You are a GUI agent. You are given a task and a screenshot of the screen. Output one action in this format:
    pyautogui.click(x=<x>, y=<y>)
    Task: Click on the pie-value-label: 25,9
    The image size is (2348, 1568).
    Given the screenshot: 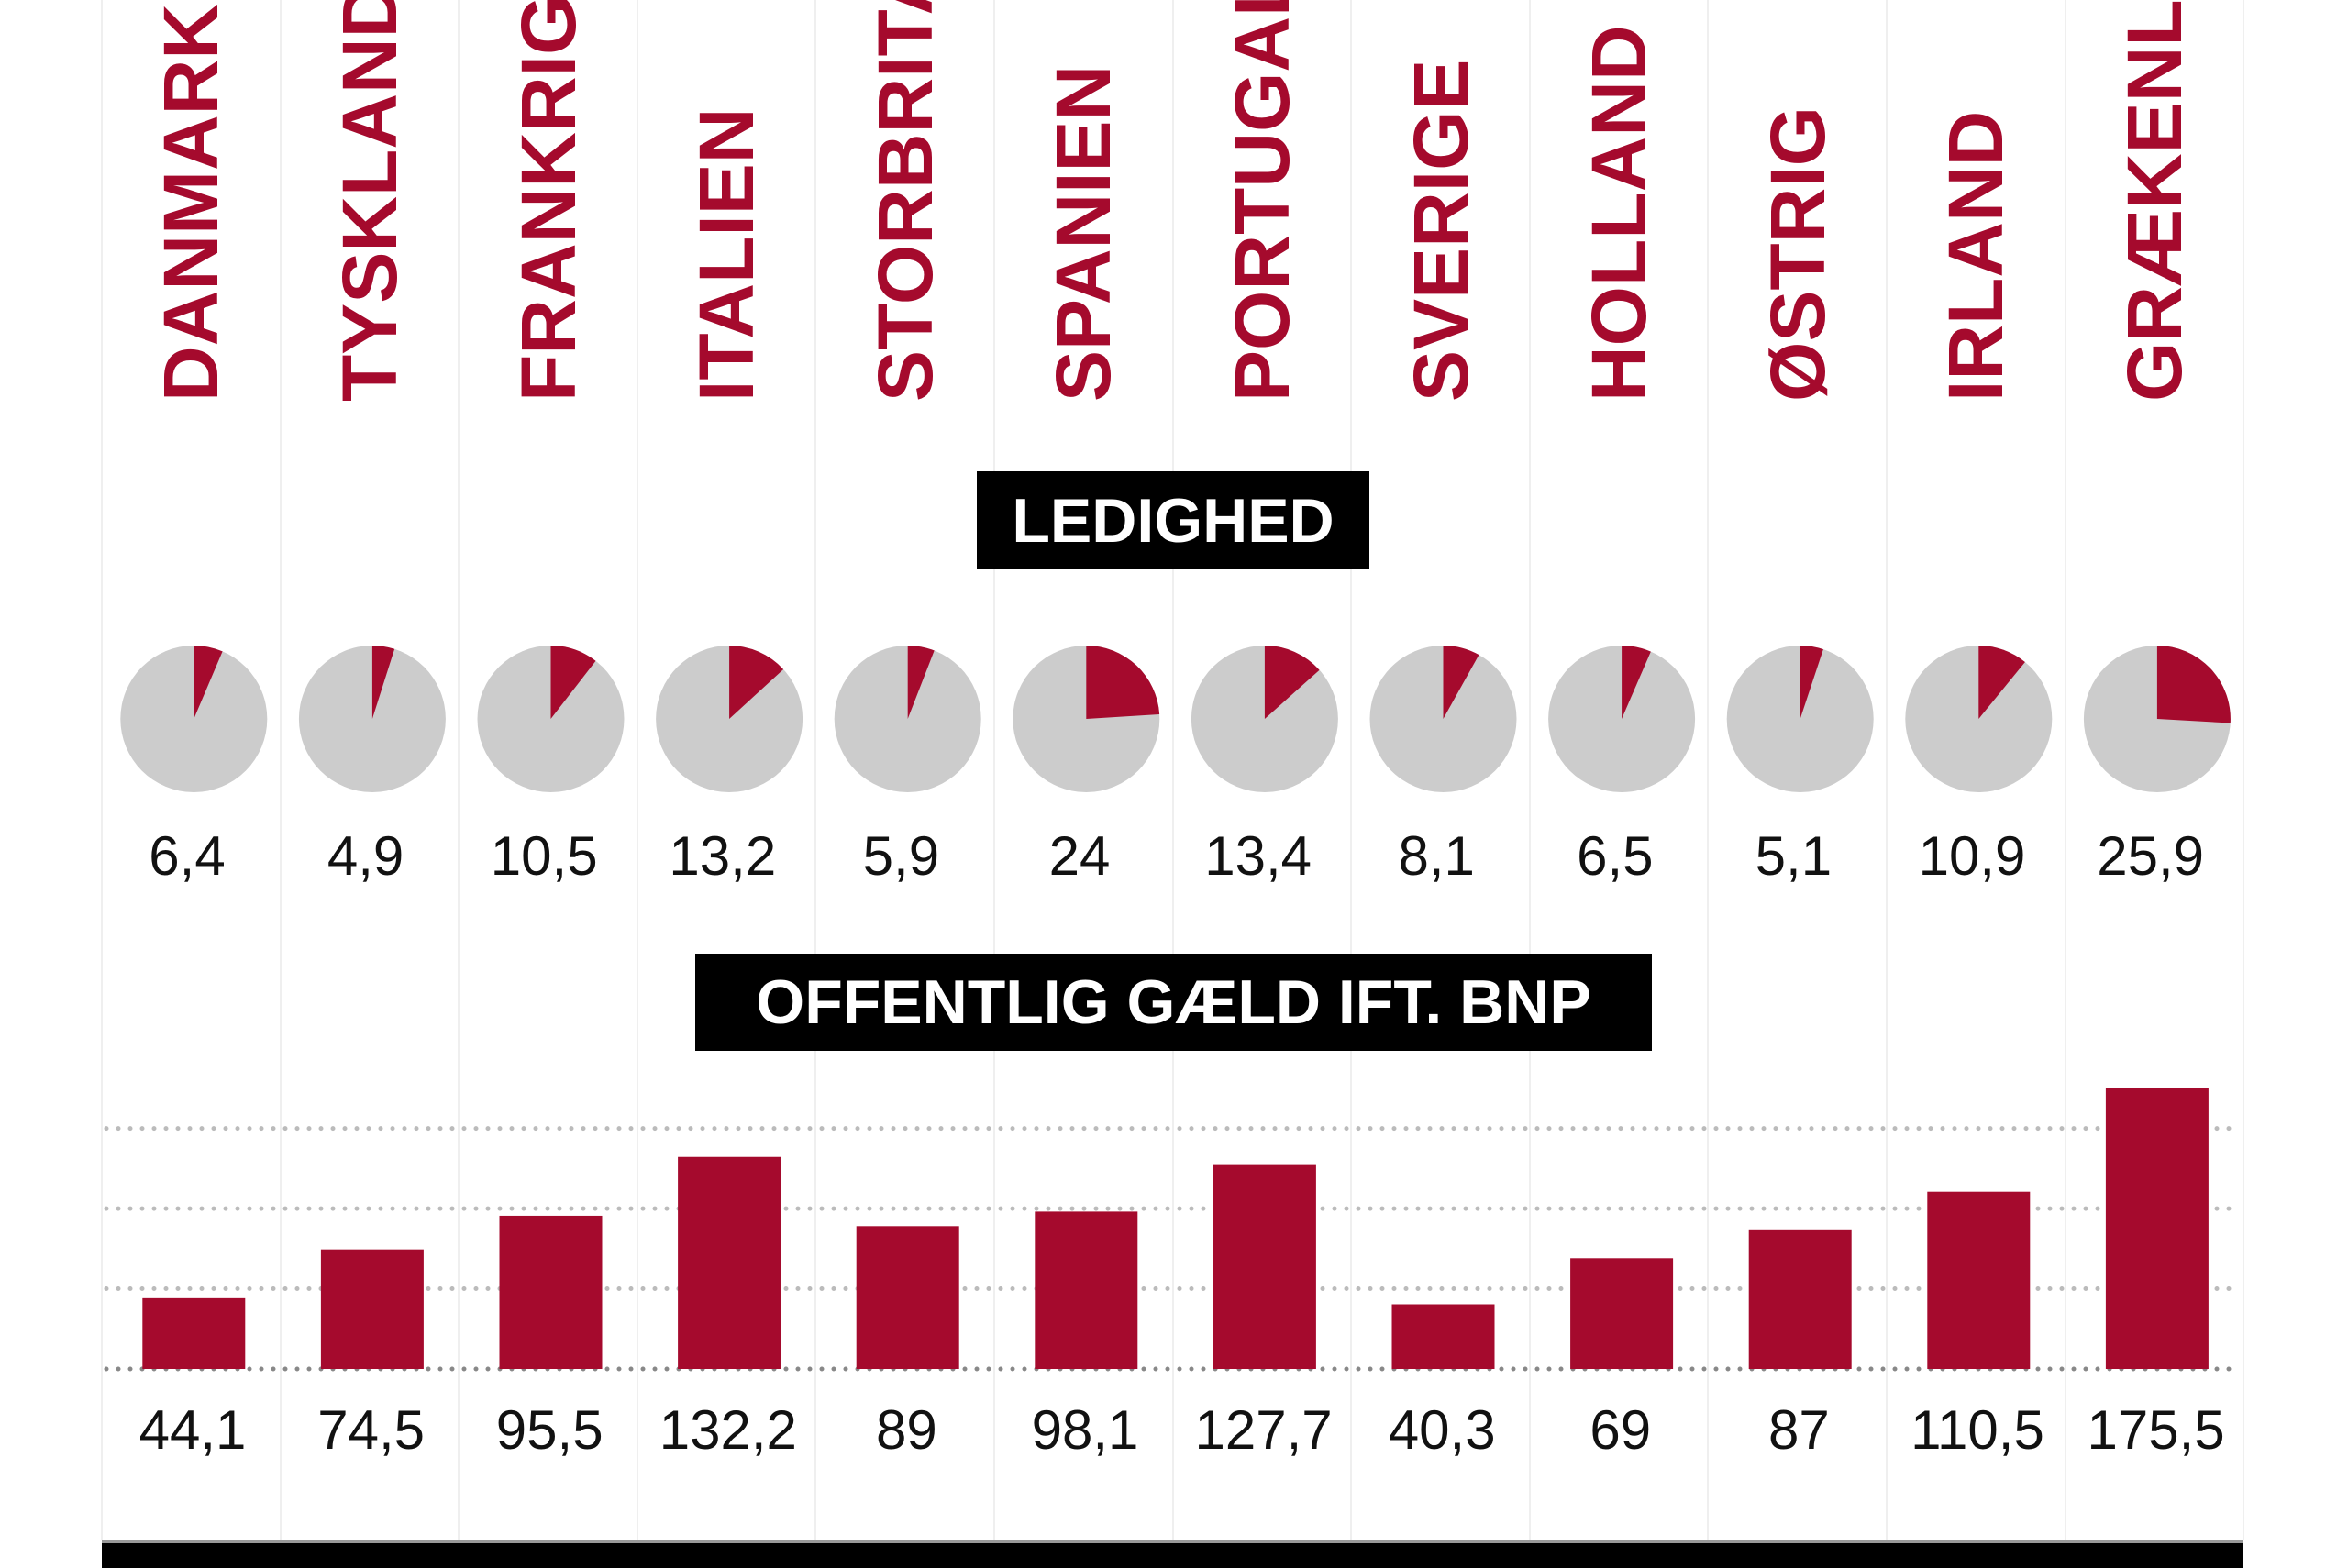 What is the action you would take?
    pyautogui.click(x=2150, y=856)
    